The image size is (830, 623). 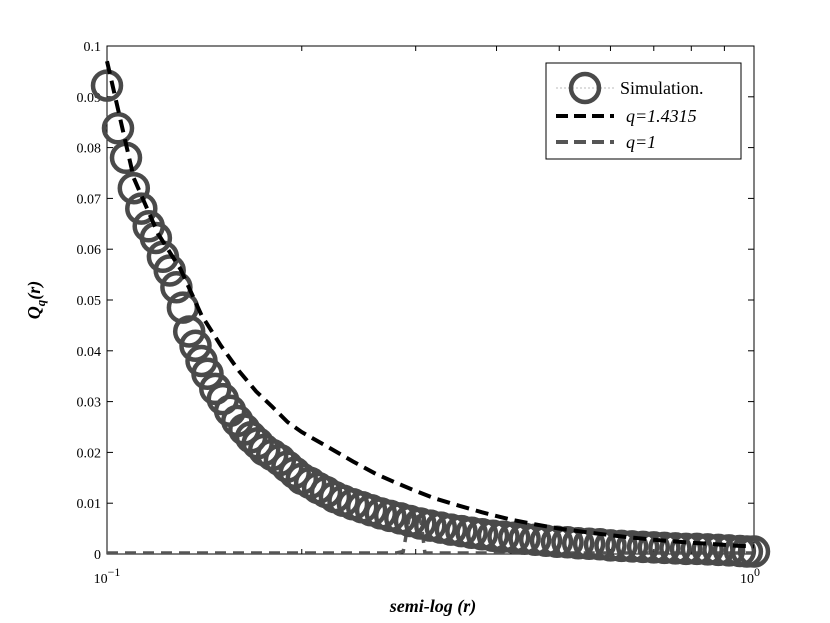 What do you see at coordinates (89, 250) in the screenshot?
I see `y-tick-label: 0.06` at bounding box center [89, 250].